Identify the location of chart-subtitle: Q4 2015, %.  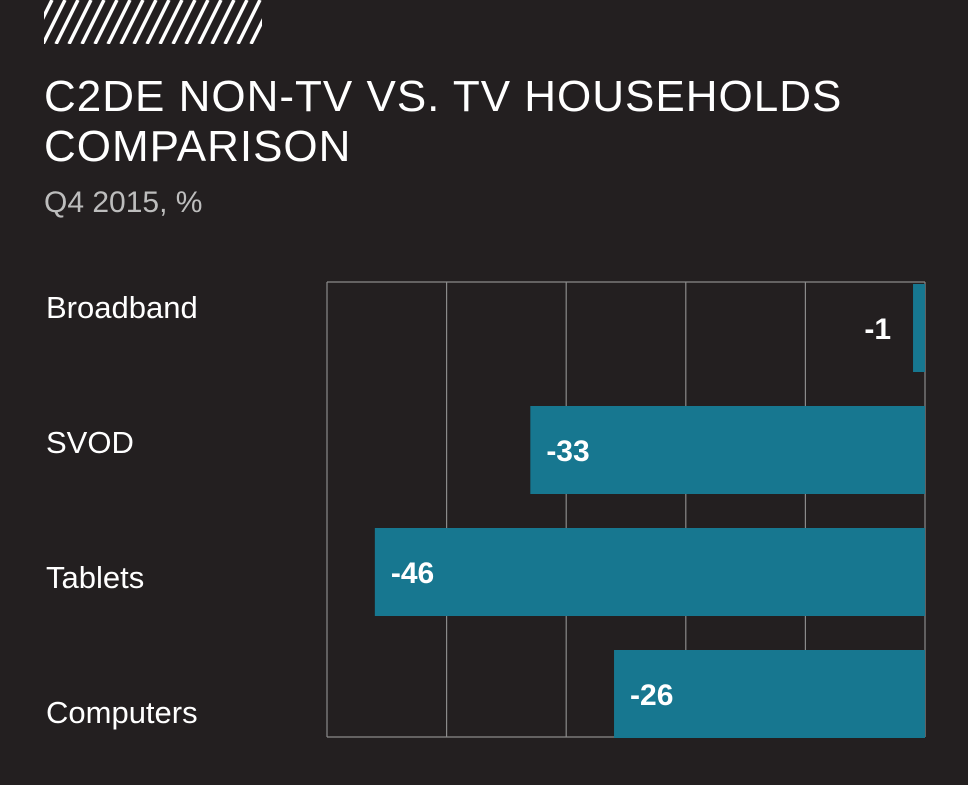
(123, 202).